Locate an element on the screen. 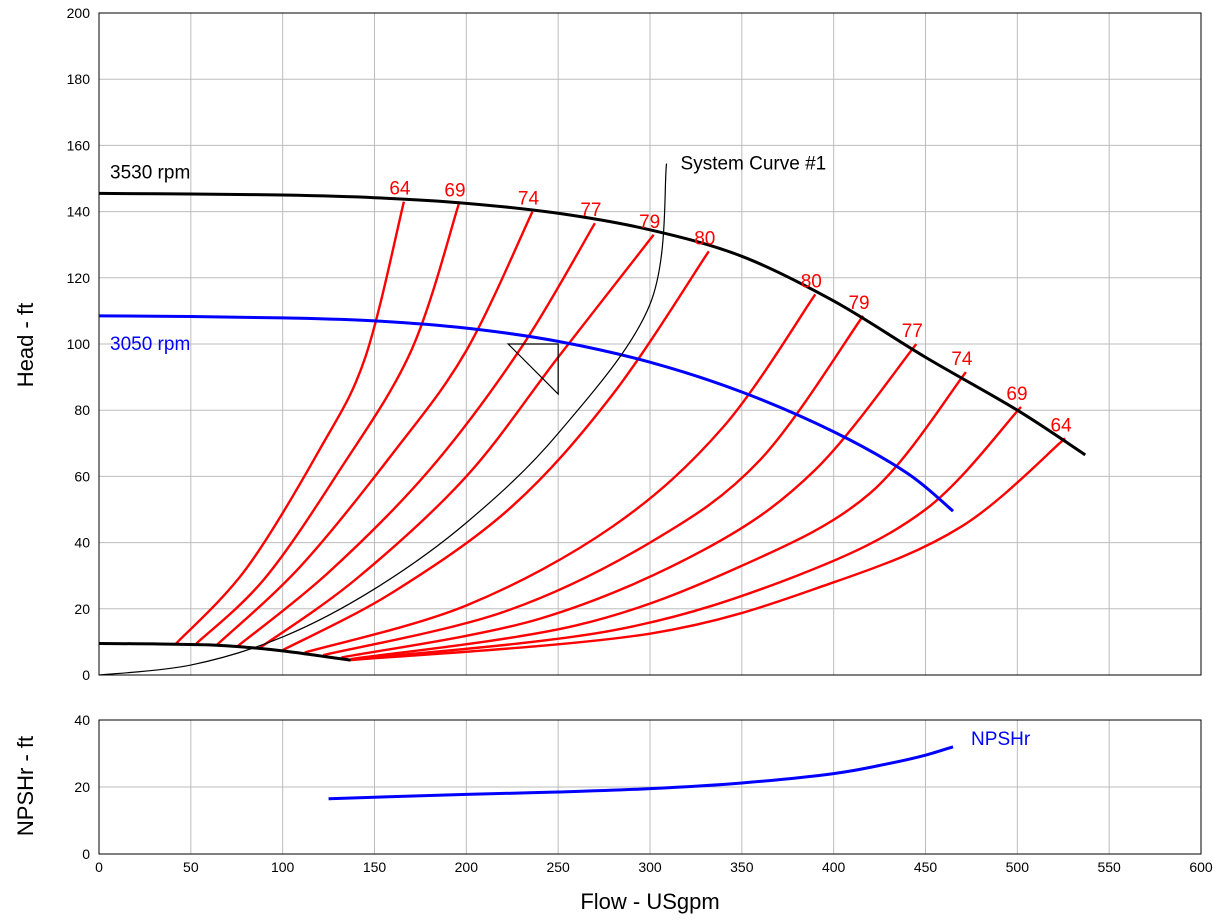 Image resolution: width=1219 pixels, height=922 pixels. npsh-plot-frame is located at coordinates (650, 787).